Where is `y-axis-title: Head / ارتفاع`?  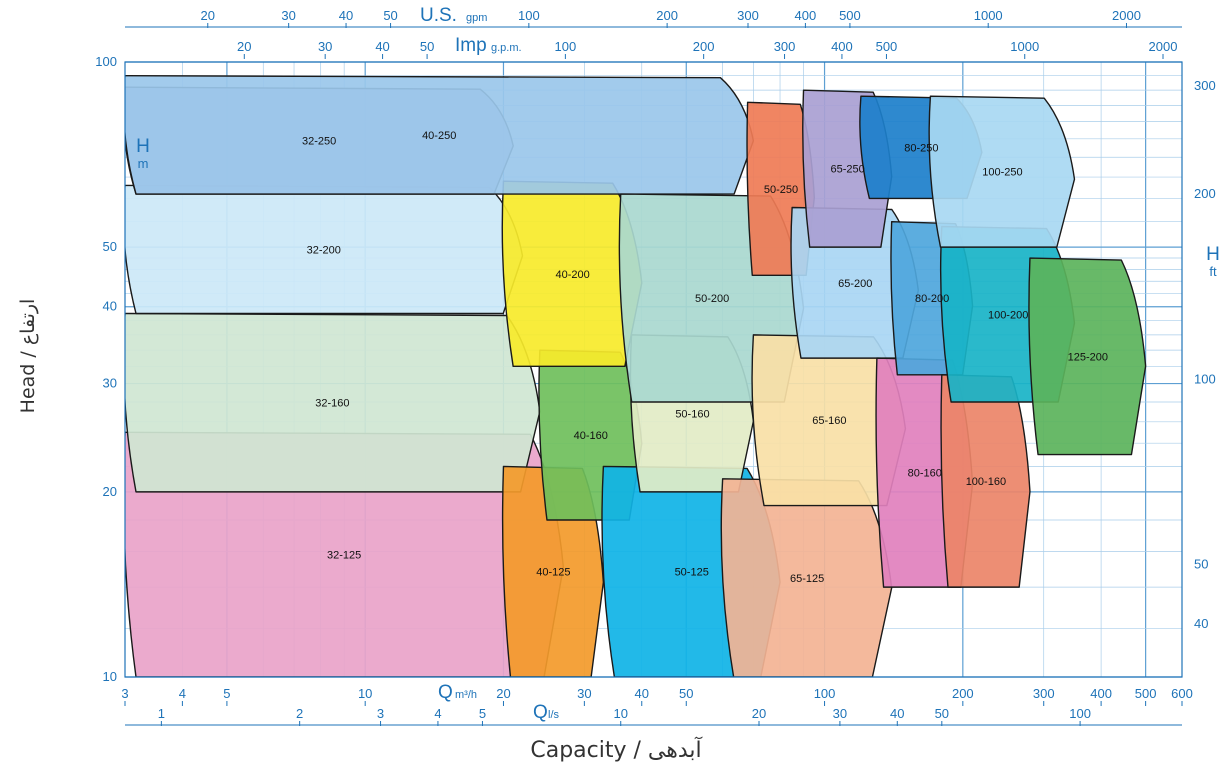 y-axis-title: Head / ارتفاع is located at coordinates (28, 356).